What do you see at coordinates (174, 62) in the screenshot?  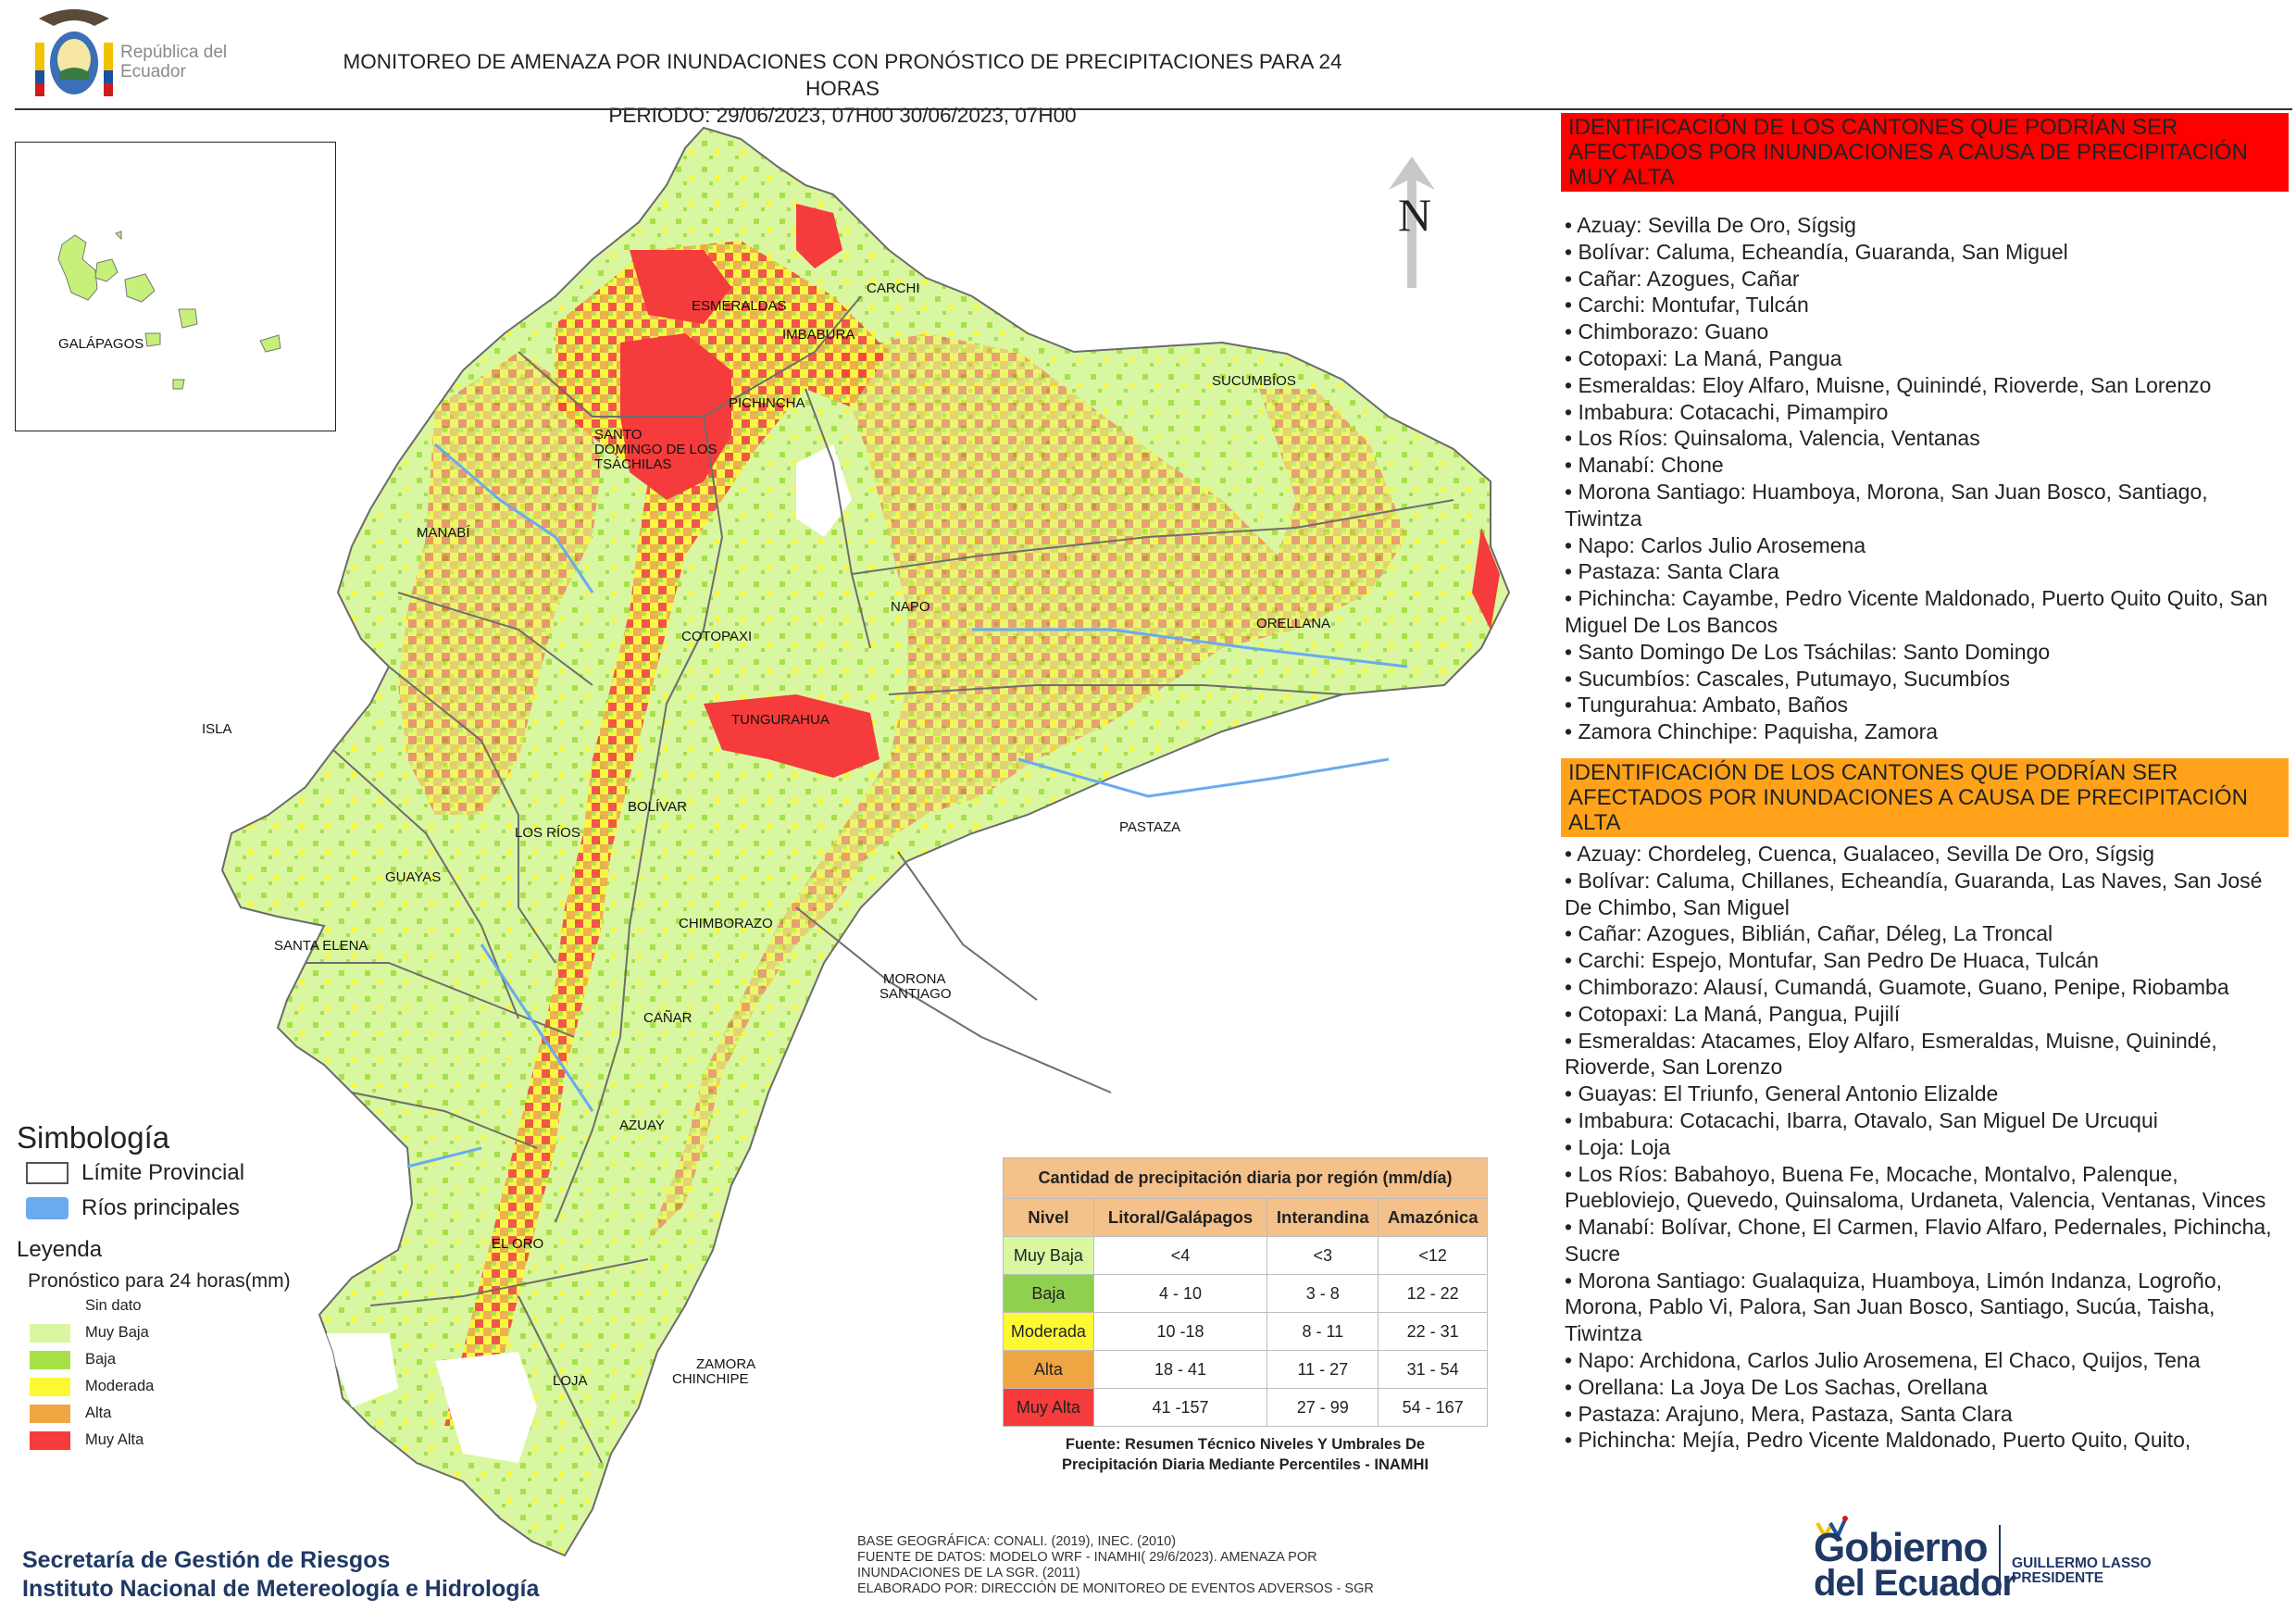 I see `republica-text: República del Ecuador` at bounding box center [174, 62].